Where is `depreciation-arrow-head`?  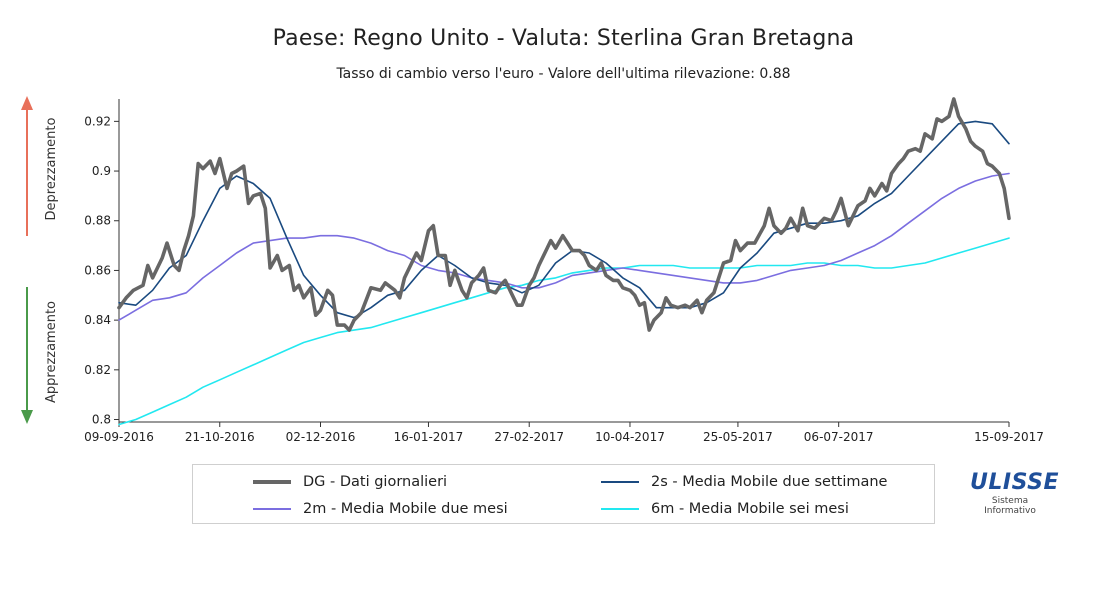
depreciation-arrow-head is located at coordinates (27, 103).